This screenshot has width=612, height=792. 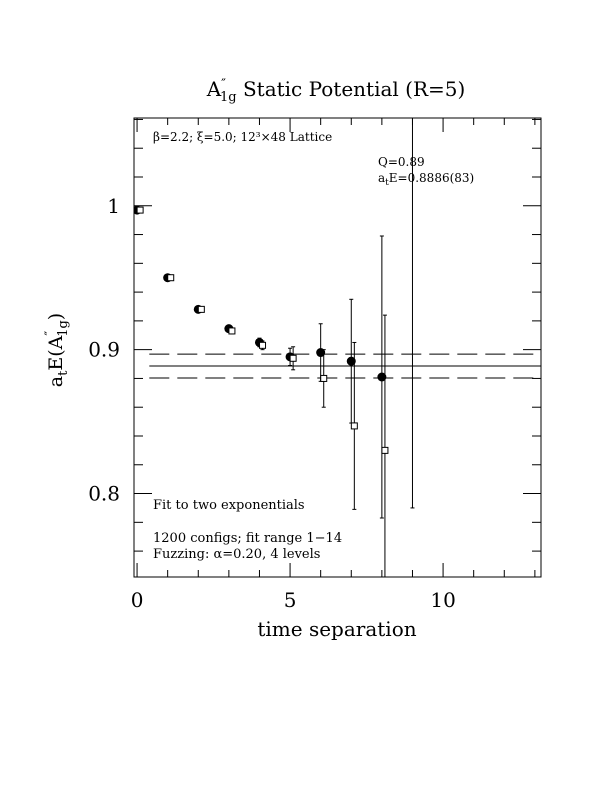 What do you see at coordinates (442, 600) in the screenshot?
I see `x-tick-label: 10` at bounding box center [442, 600].